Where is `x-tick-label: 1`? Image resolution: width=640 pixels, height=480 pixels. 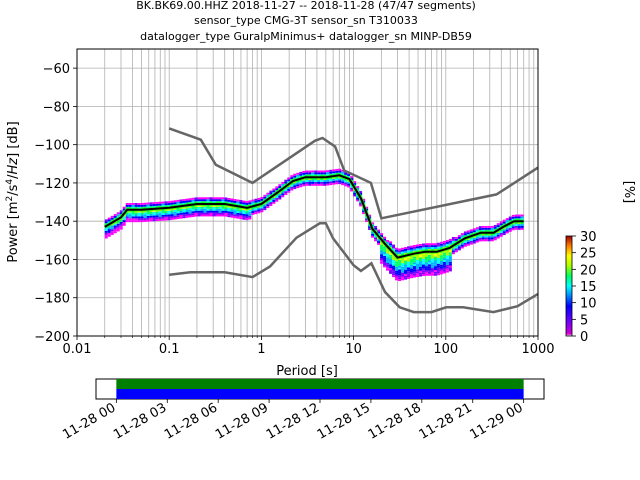 x-tick-label: 1 is located at coordinates (261, 349).